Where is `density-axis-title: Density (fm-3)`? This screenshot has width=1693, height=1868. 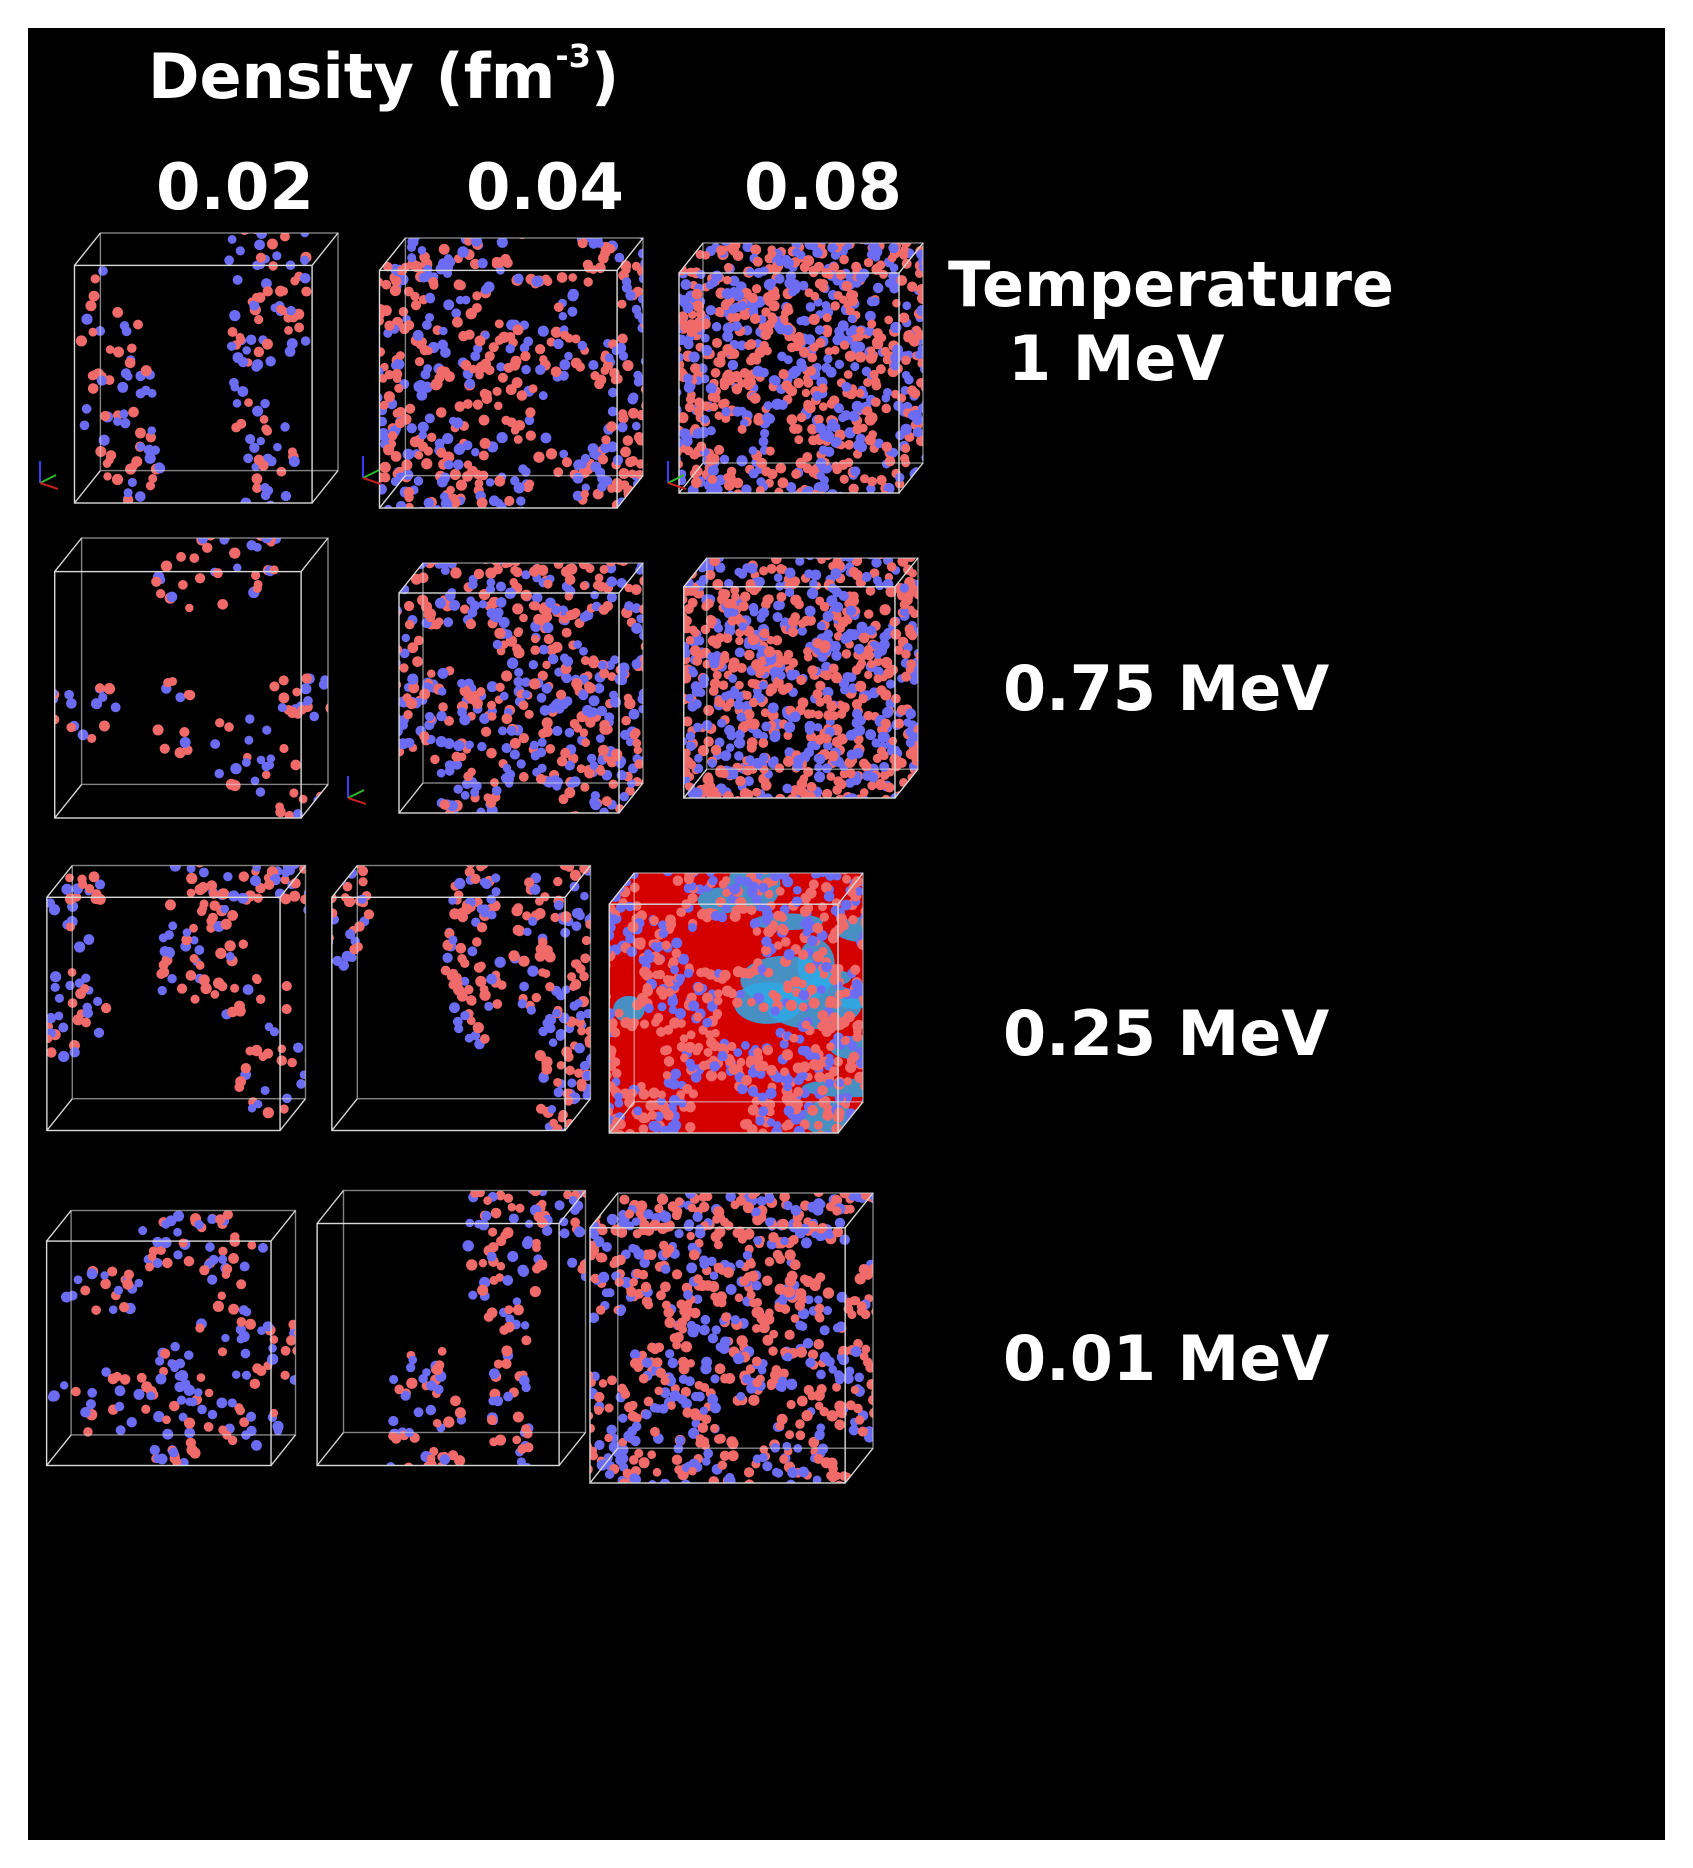 density-axis-title: Density (fm-3) is located at coordinates (383, 74).